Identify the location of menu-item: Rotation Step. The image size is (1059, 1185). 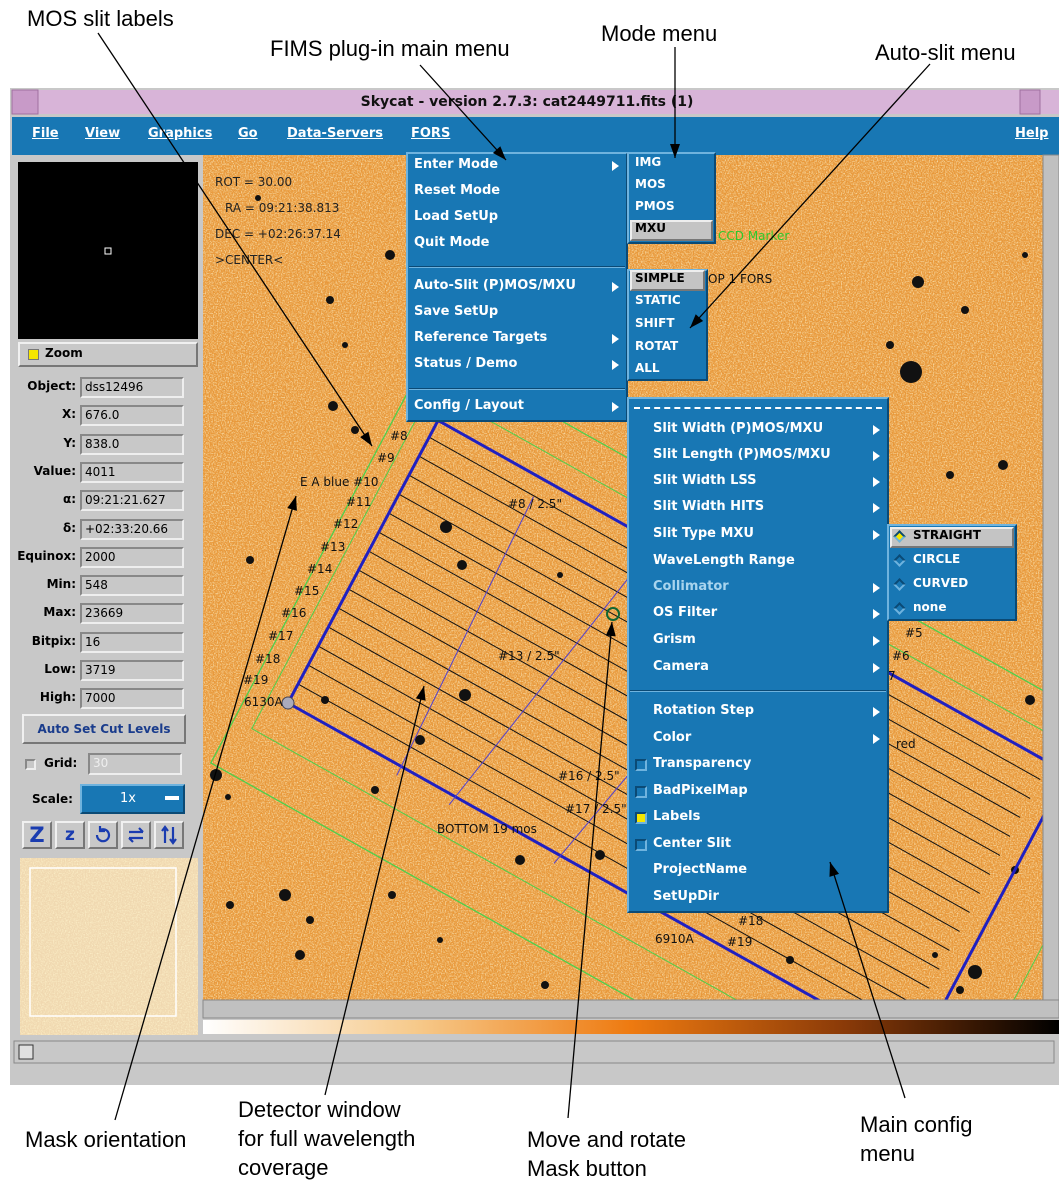
(704, 710).